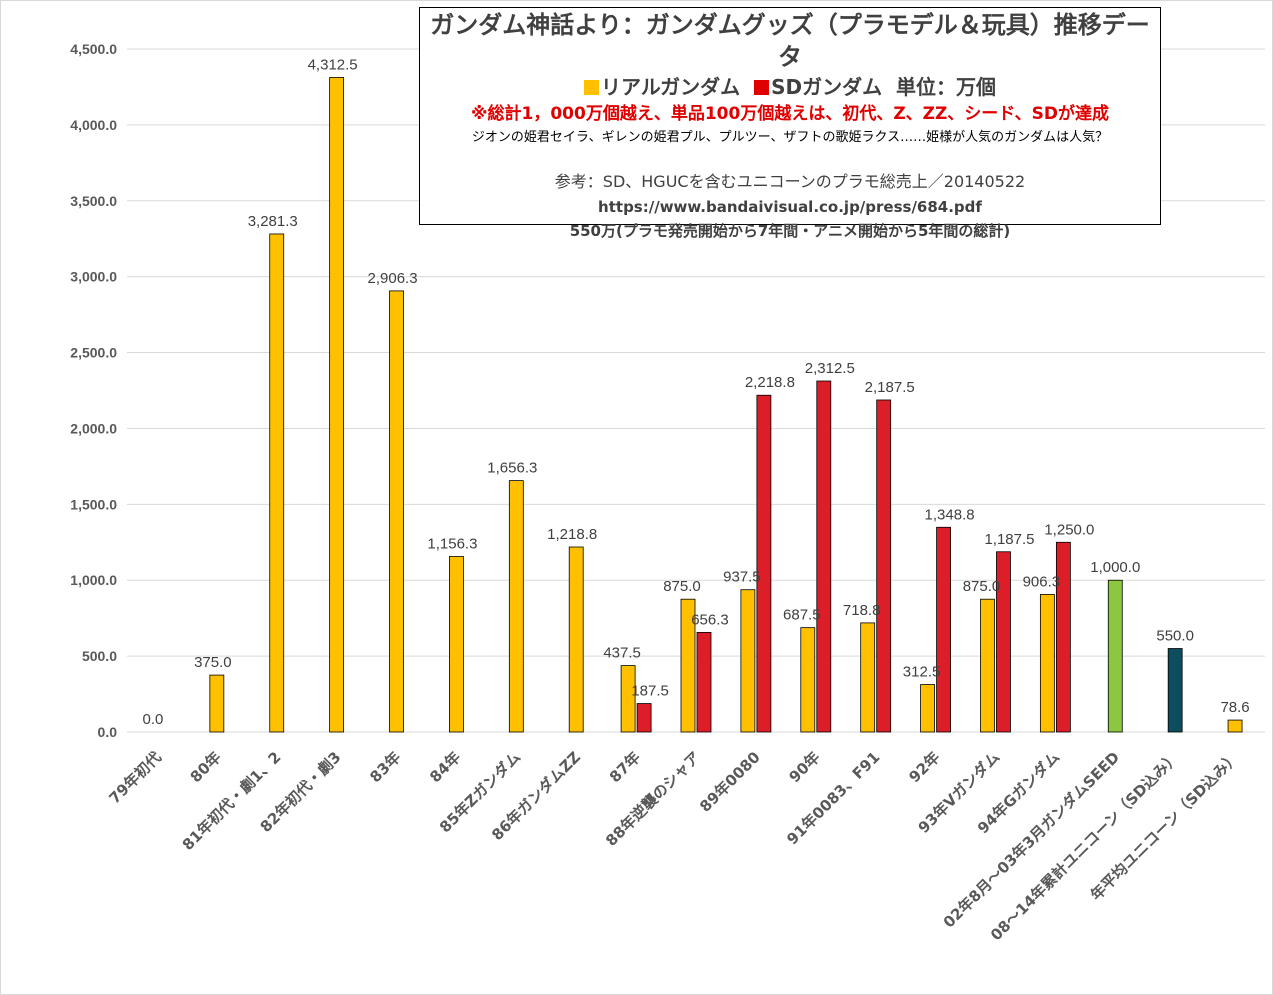 The width and height of the screenshot is (1273, 995). I want to click on data-label-real: 0.0, so click(153, 719).